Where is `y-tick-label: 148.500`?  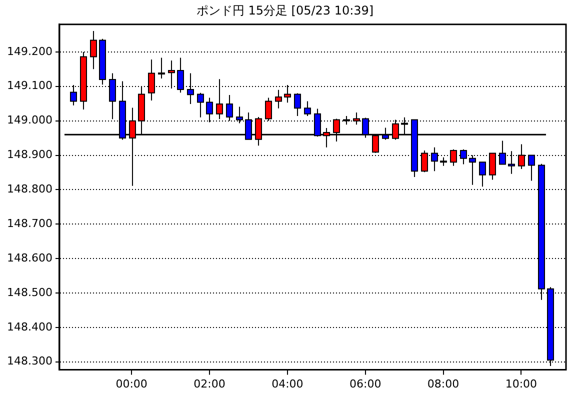 y-tick-label: 148.500 is located at coordinates (29, 292).